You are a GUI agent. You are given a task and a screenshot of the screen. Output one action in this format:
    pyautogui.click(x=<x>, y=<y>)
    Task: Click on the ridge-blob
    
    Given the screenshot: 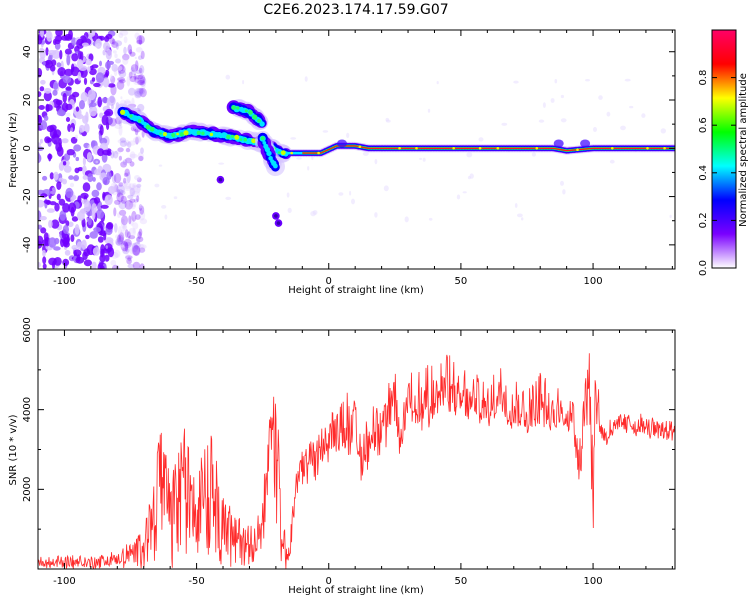 What is the action you would take?
    pyautogui.click(x=262, y=124)
    